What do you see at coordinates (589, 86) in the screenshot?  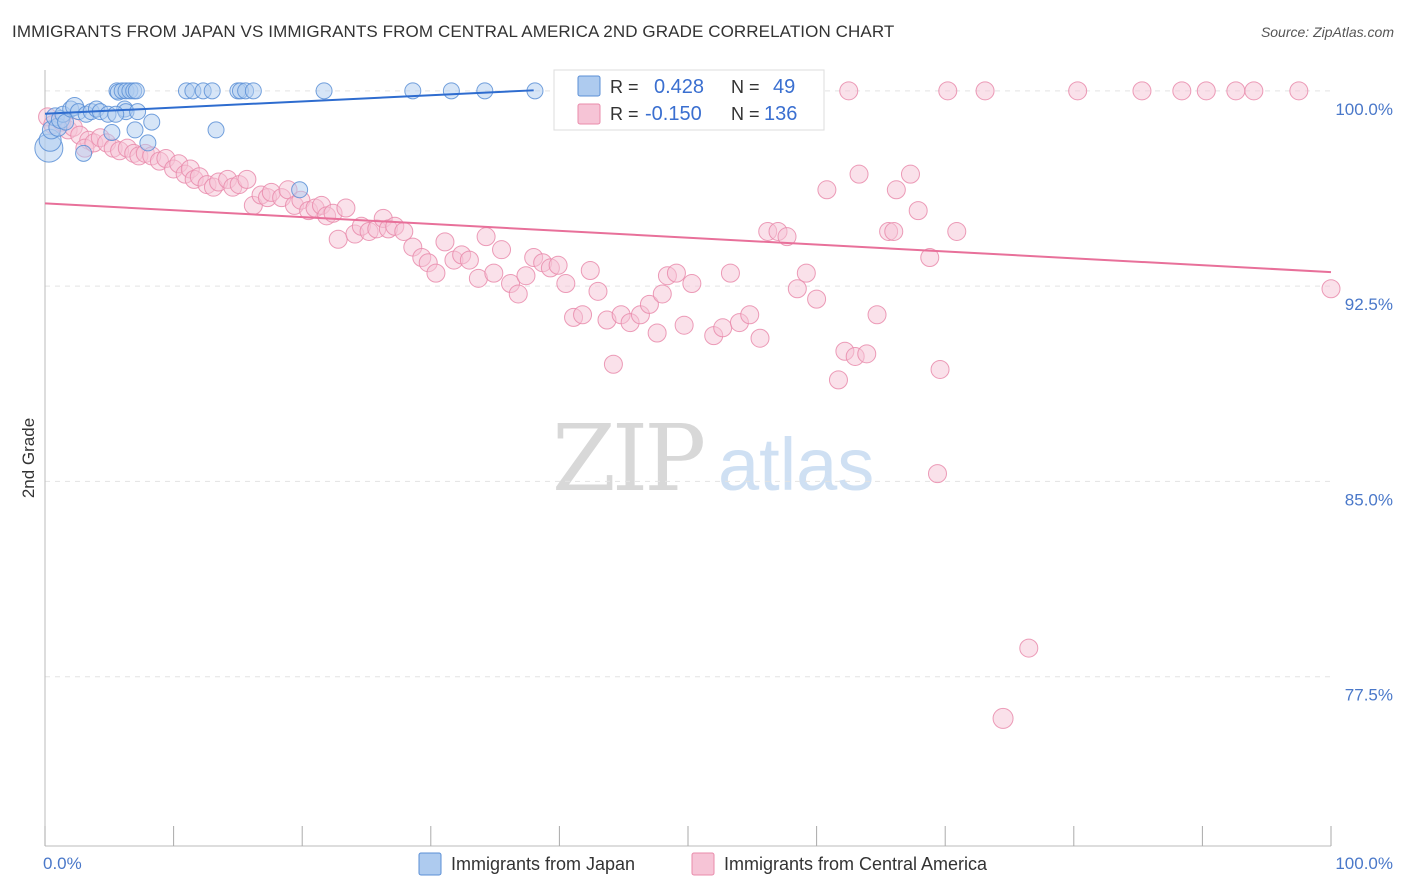 I see `stats-legend-swatch-japan` at bounding box center [589, 86].